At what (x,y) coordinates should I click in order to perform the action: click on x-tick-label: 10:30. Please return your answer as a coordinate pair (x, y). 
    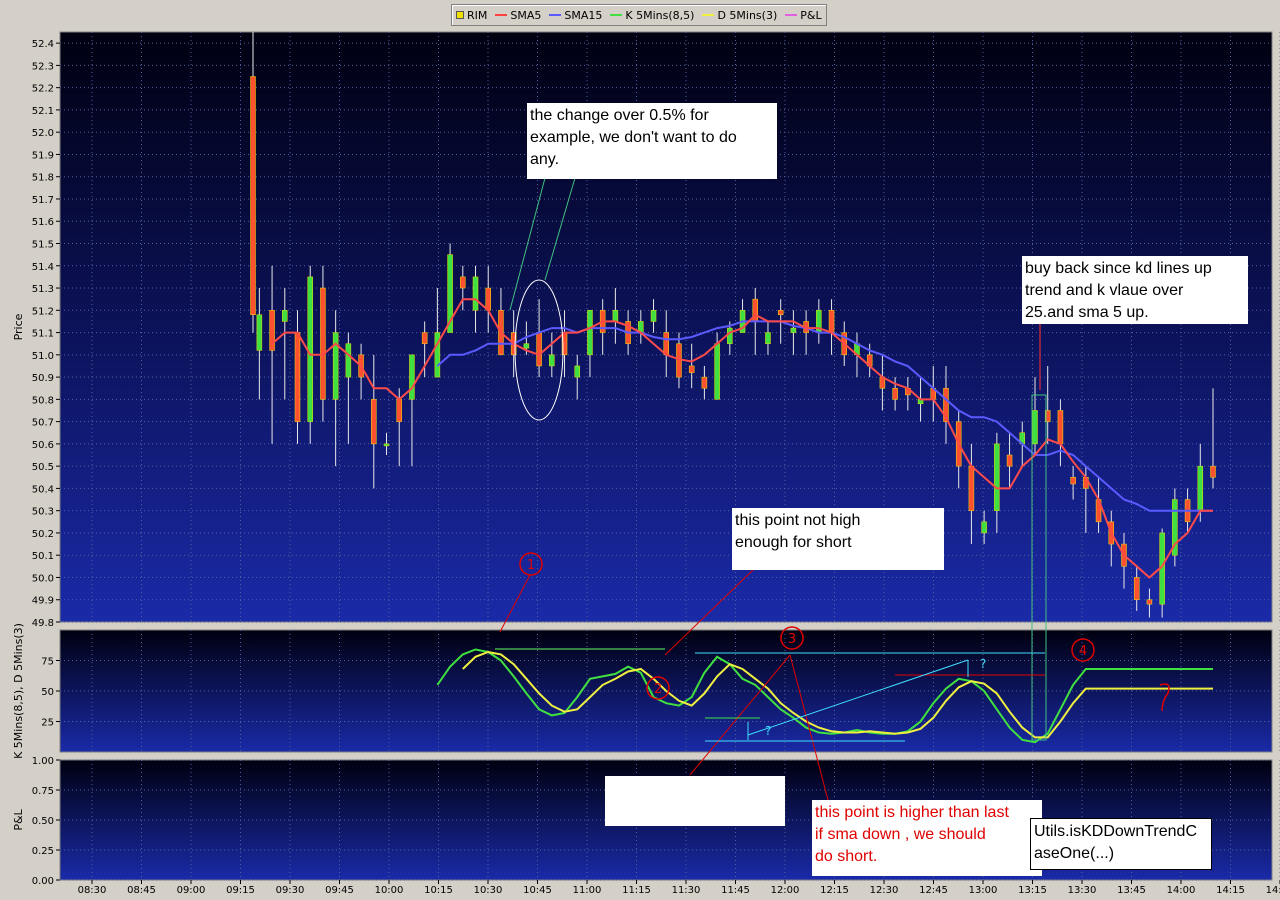
    Looking at the image, I should click on (488, 890).